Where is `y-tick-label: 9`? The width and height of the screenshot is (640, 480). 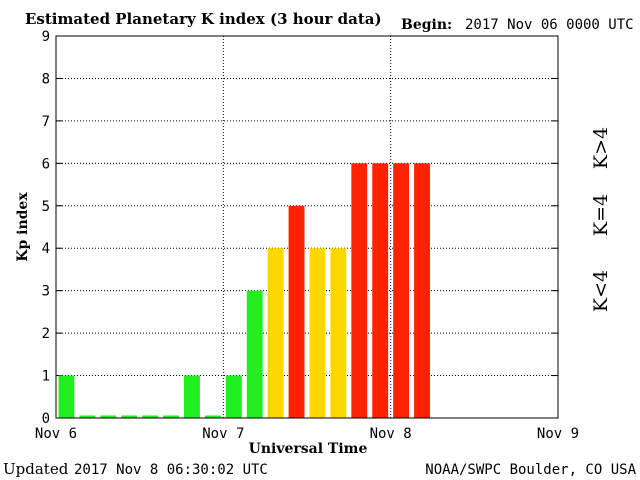 y-tick-label: 9 is located at coordinates (46, 37).